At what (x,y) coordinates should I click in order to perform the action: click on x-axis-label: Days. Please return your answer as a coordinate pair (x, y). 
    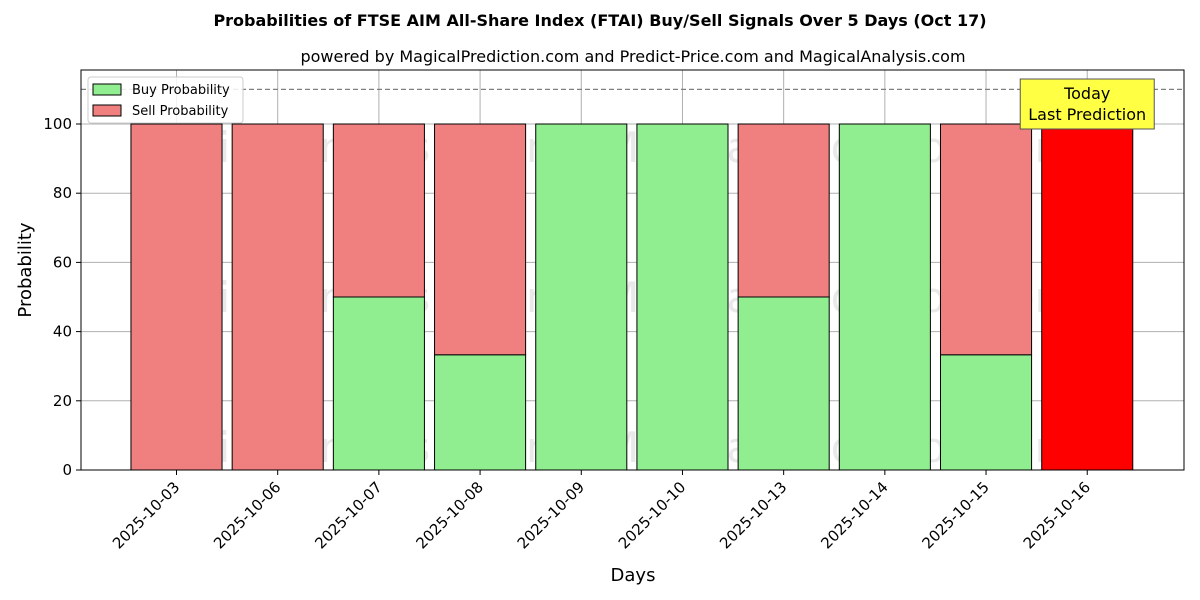
    Looking at the image, I should click on (633, 575).